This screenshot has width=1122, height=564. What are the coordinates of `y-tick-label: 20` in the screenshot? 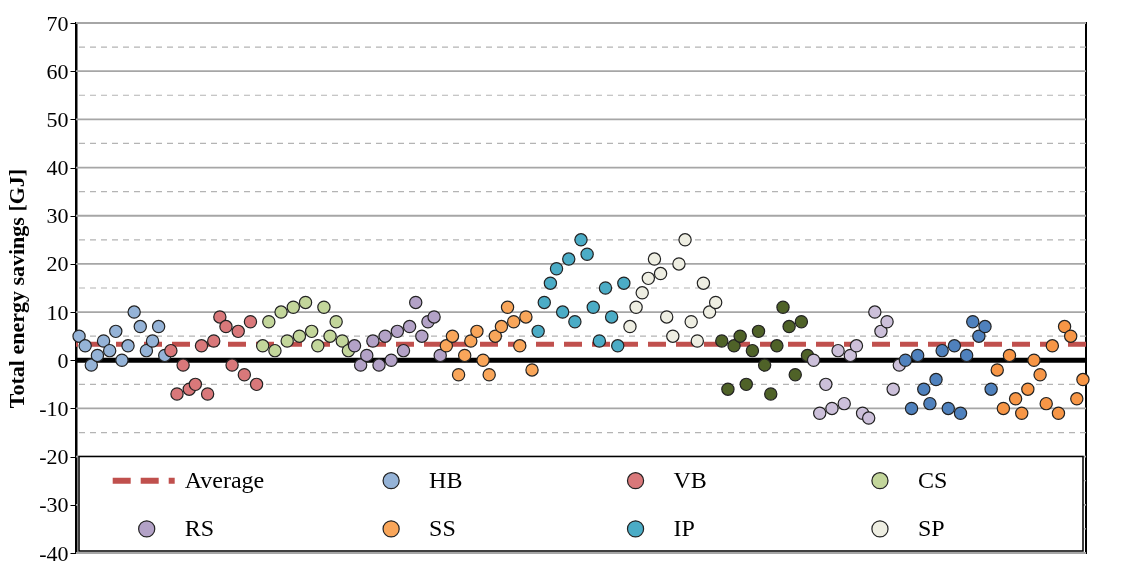 It's located at (57, 264).